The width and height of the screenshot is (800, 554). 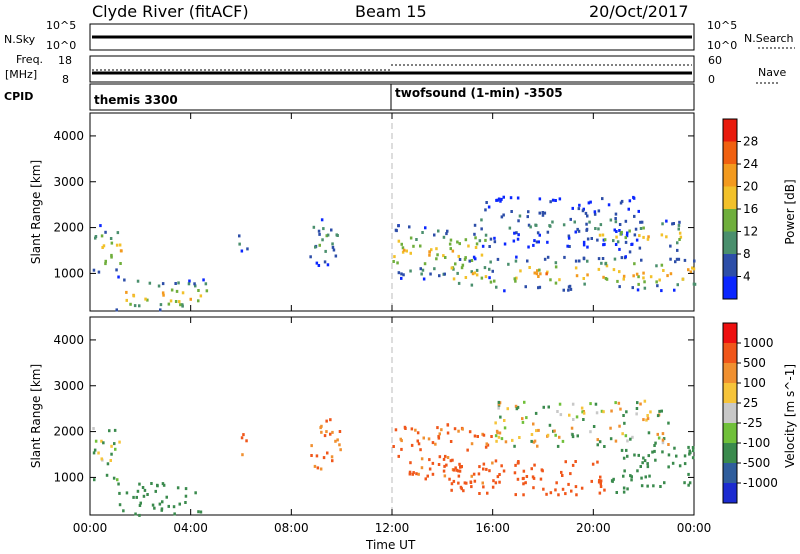 What do you see at coordinates (136, 100) in the screenshot?
I see `cpid-program-1: themis 3300` at bounding box center [136, 100].